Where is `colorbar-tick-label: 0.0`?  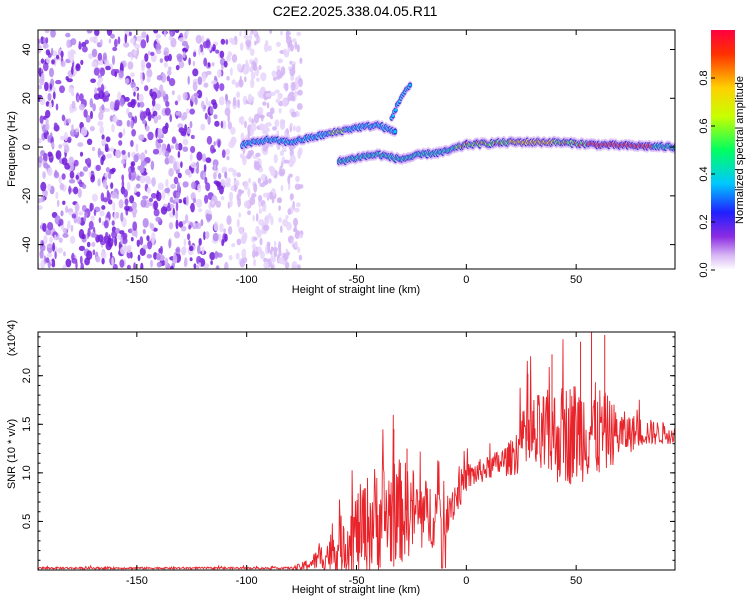 colorbar-tick-label: 0.0 is located at coordinates (704, 269).